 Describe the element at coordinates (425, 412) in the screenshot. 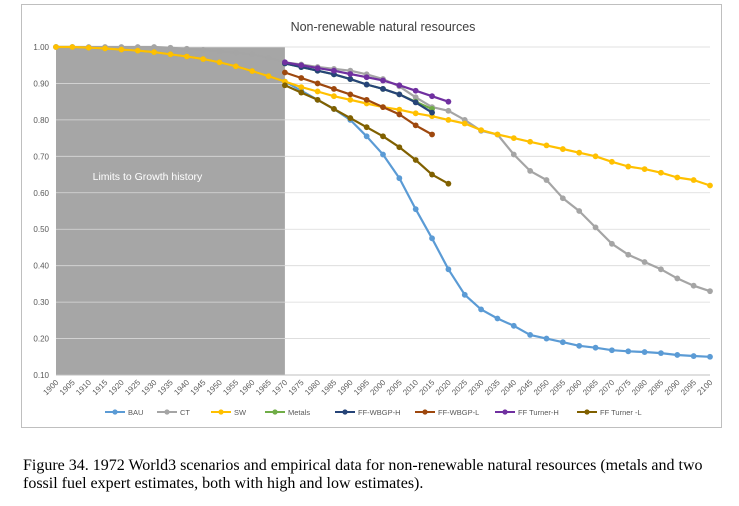

I see `legend-marker-ff-wbgp-l` at that location.